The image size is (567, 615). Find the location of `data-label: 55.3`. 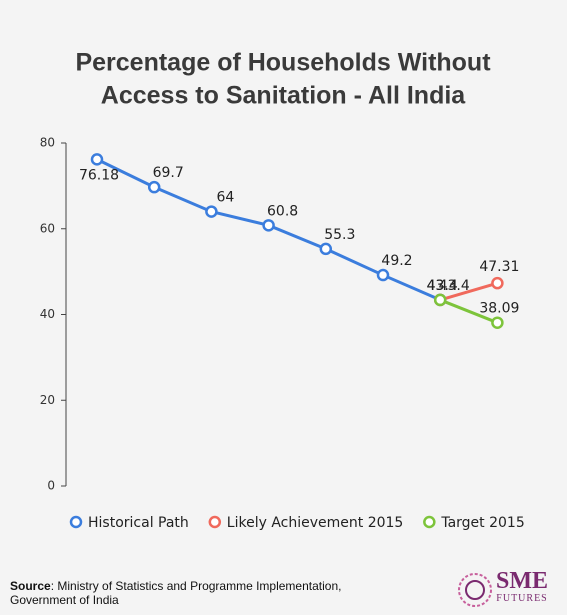

data-label: 55.3 is located at coordinates (339, 235).